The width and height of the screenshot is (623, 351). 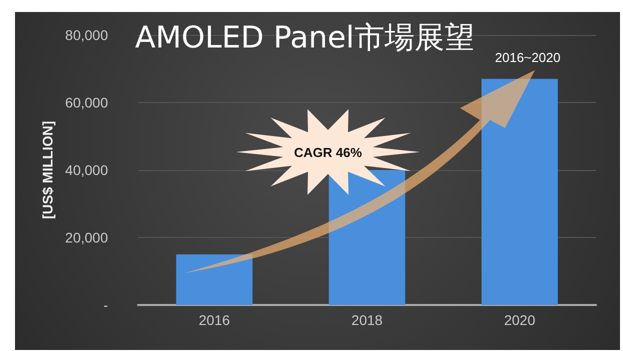 I want to click on y-tick-label: 60,000, so click(x=86, y=102).